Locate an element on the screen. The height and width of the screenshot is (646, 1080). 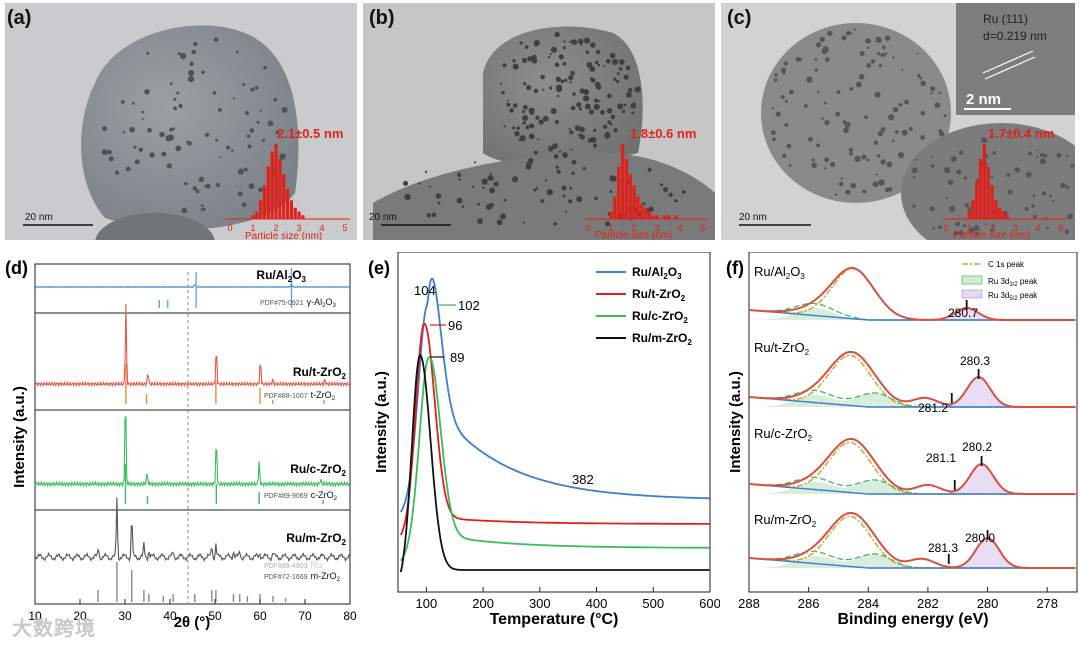
ann-280-0: 280.0 is located at coordinates (980, 538).